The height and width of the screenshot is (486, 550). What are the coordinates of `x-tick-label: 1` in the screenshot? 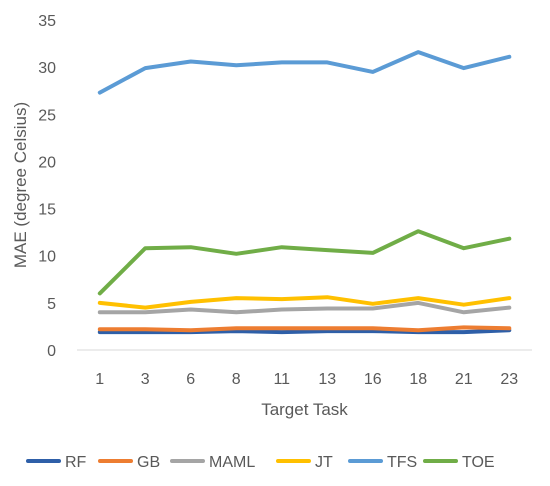 It's located at (99, 379).